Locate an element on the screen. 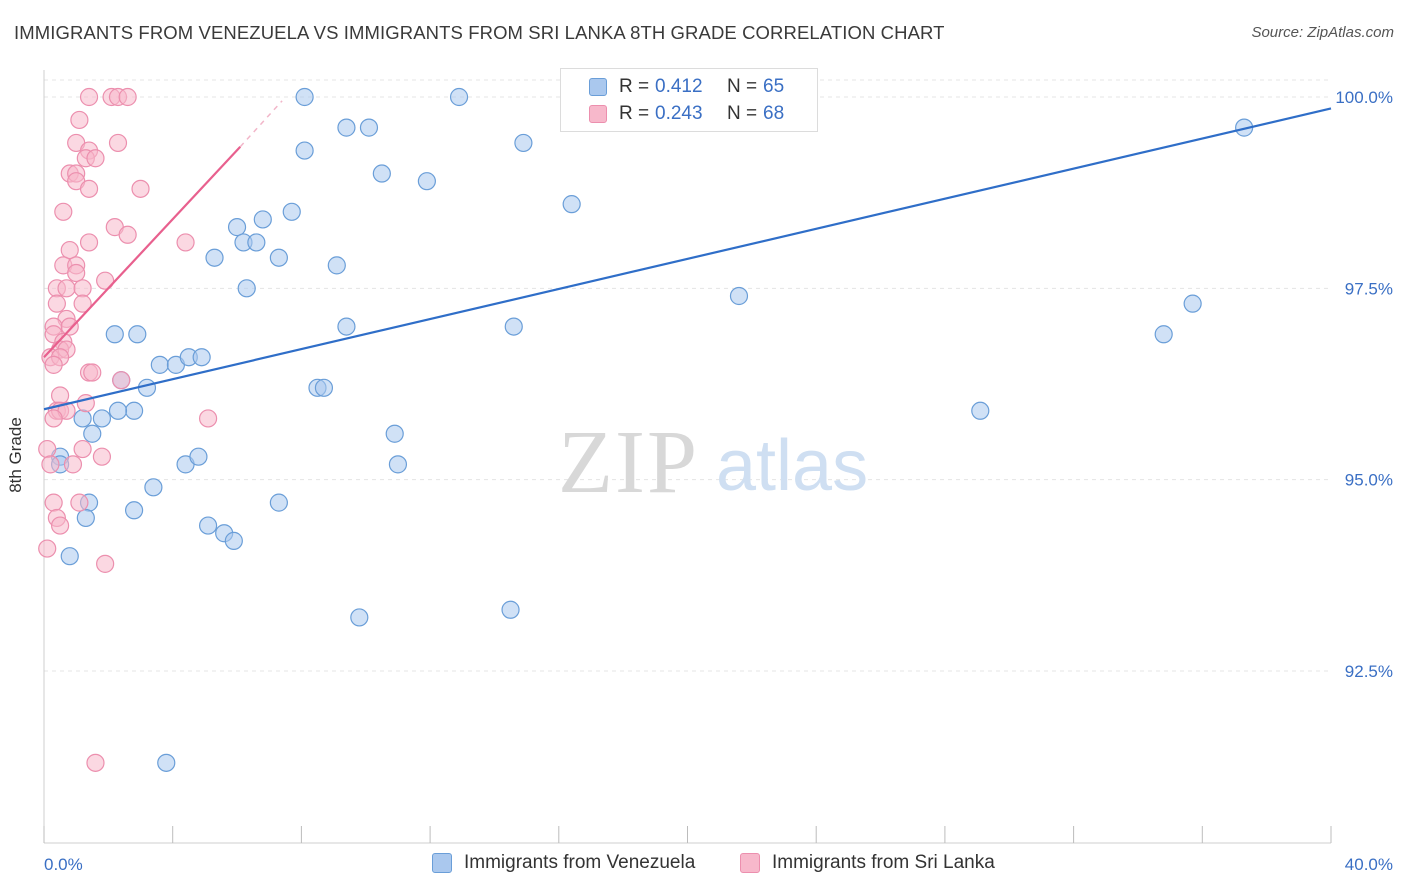  watermark-atlas: atlas is located at coordinates (792, 466).